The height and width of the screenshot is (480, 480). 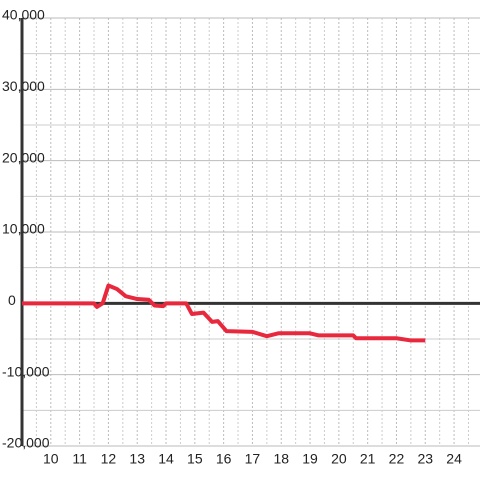 What do you see at coordinates (109, 459) in the screenshot?
I see `x-tick-label: 12` at bounding box center [109, 459].